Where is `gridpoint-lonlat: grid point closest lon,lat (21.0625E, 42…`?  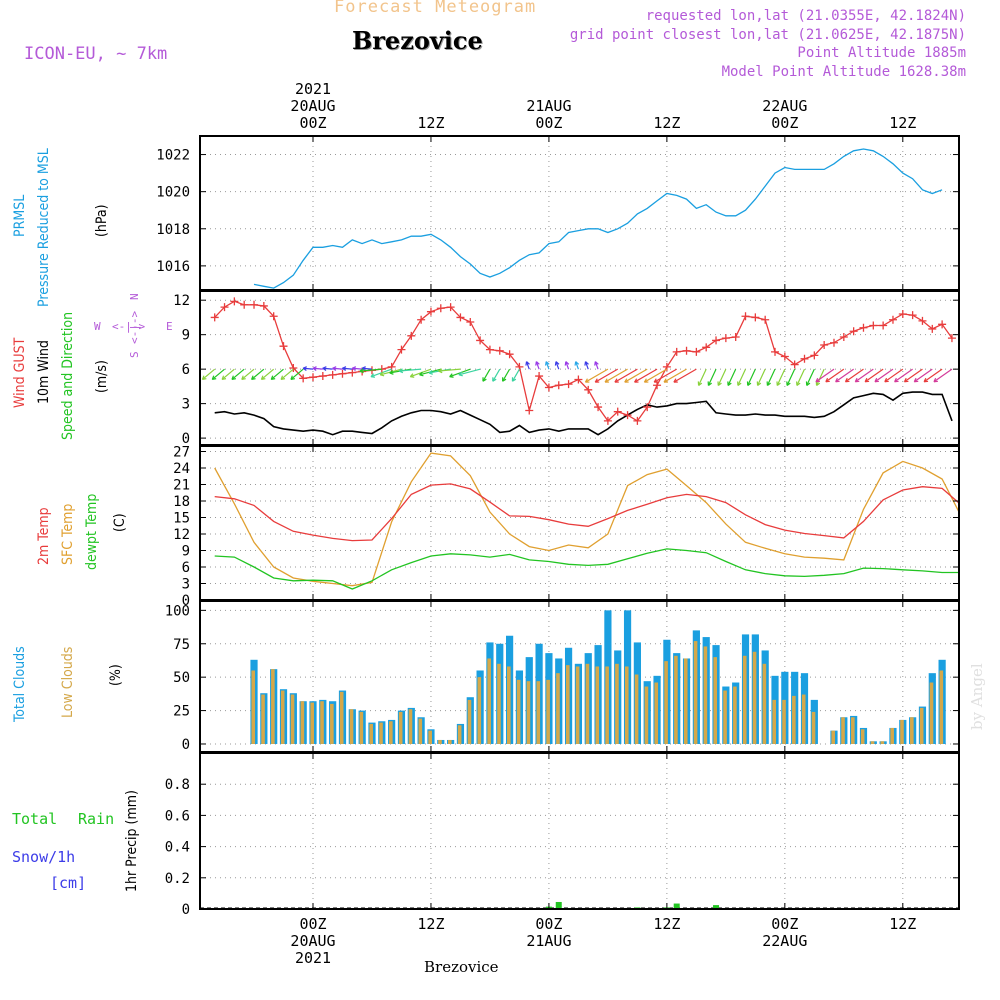 gridpoint-lonlat: grid point closest lon,lat (21.0625E, 42… is located at coordinates (767, 35).